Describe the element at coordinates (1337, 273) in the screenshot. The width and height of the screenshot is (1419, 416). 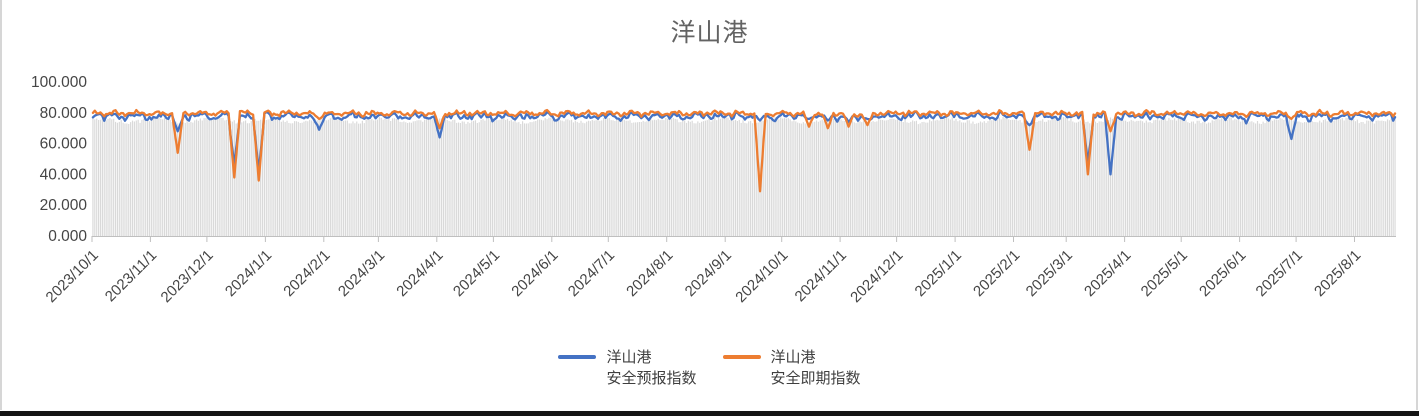
I see `x-axis-label: 2025/8/1` at that location.